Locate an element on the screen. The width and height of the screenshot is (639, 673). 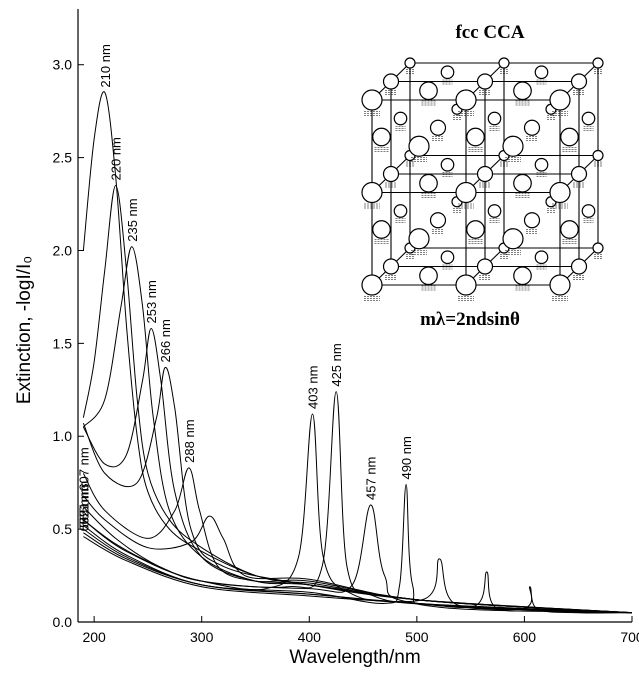
peak-label: 210 nm is located at coordinates (105, 65).